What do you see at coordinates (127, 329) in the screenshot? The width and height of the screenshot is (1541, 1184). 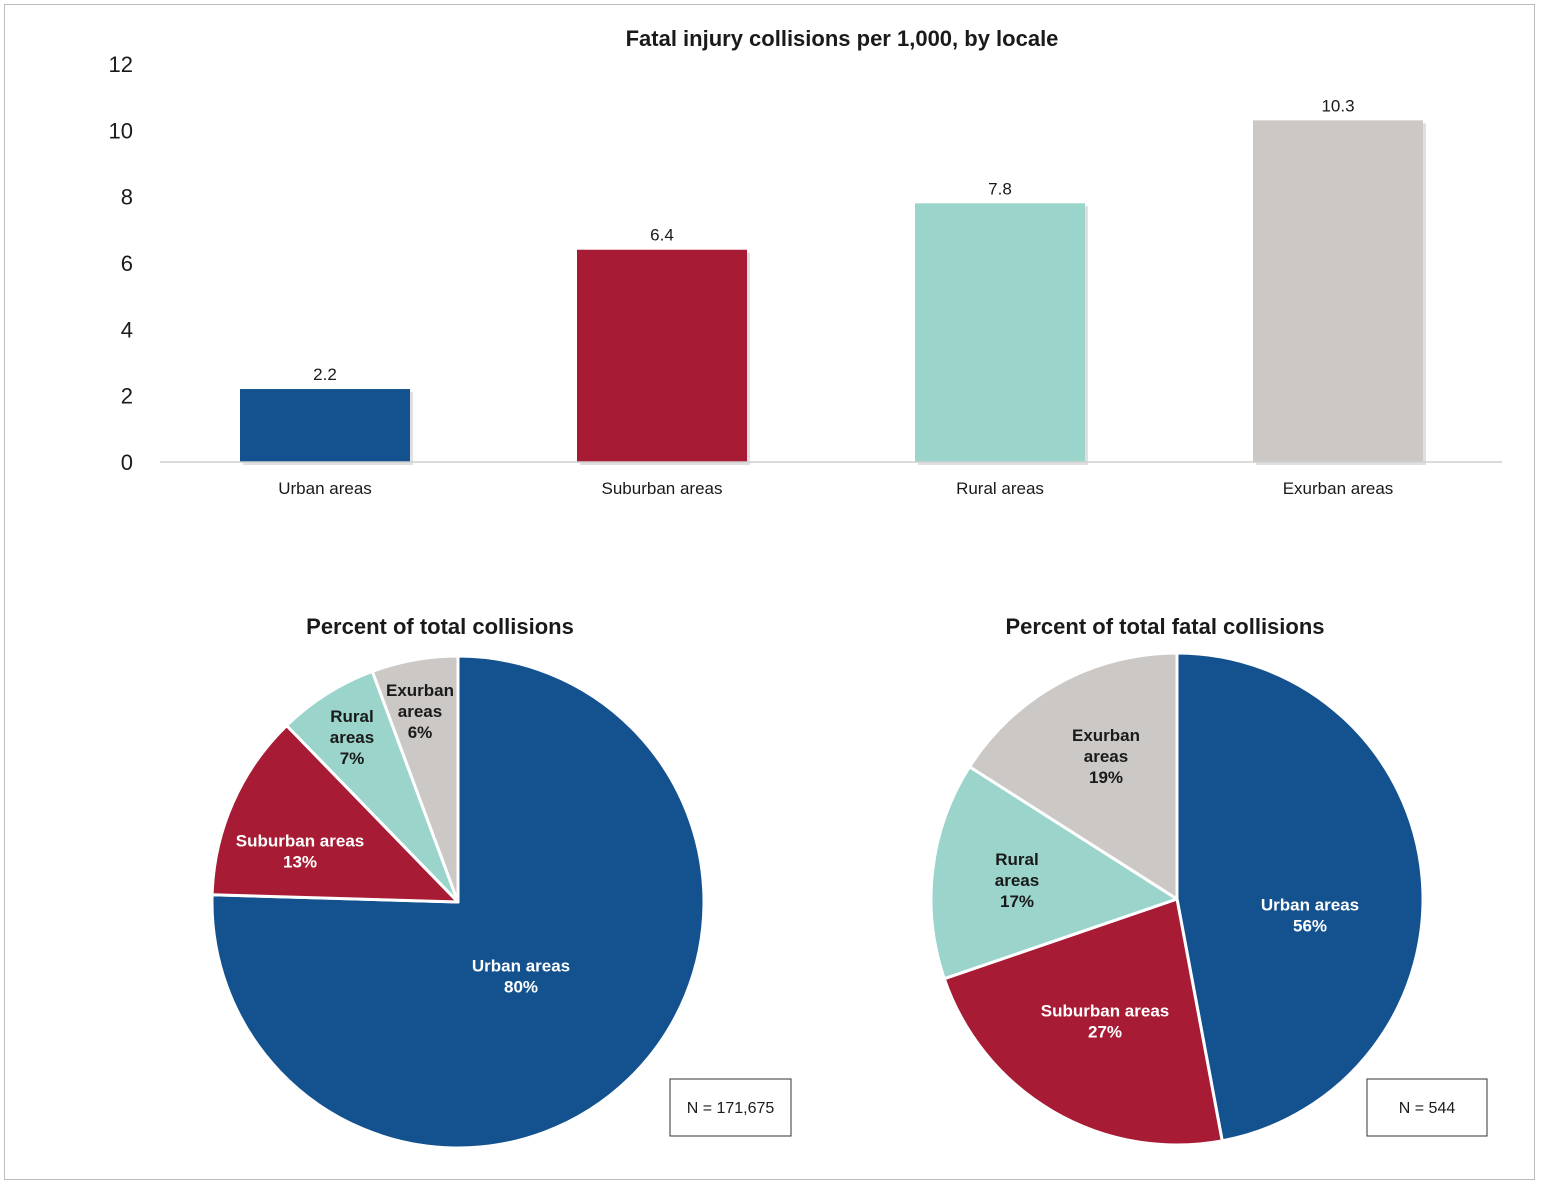 I see `y-tick-label: 4` at bounding box center [127, 329].